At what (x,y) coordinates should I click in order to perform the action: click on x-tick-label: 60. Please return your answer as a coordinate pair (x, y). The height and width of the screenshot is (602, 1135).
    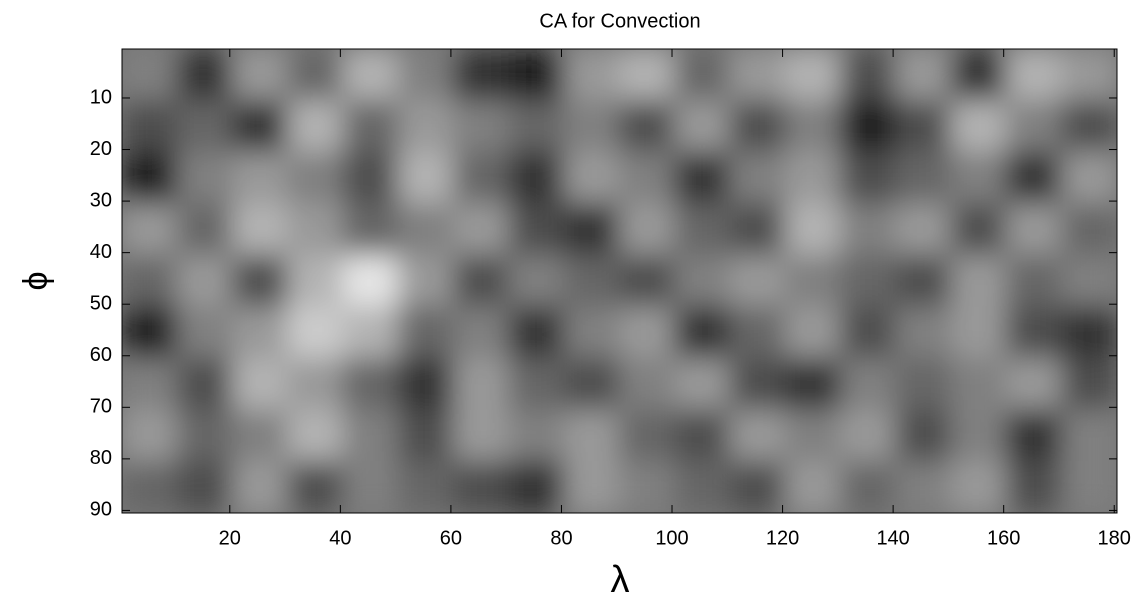
    Looking at the image, I should click on (451, 538).